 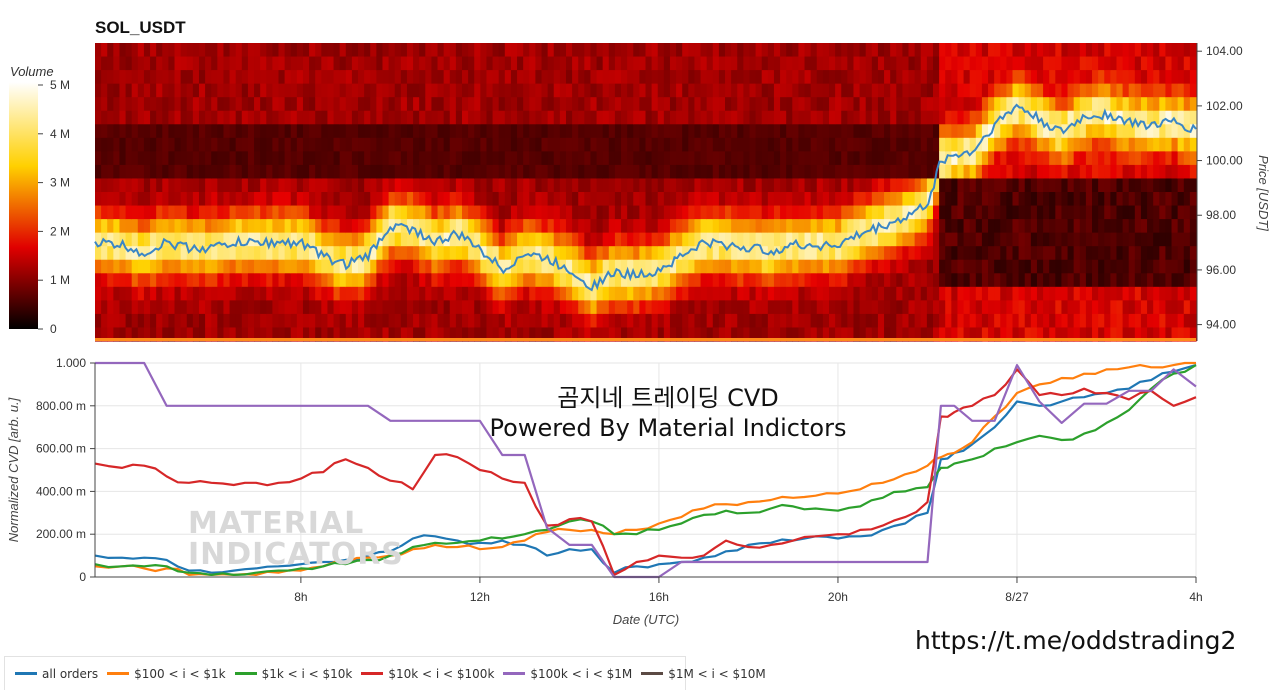 What do you see at coordinates (293, 674) in the screenshot?
I see `legend-item: $1k < i < $10k` at bounding box center [293, 674].